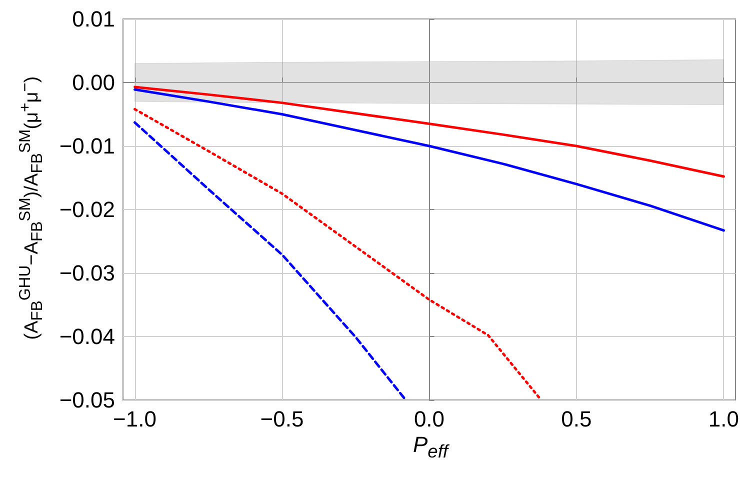 This screenshot has width=750, height=480. Describe the element at coordinates (724, 419) in the screenshot. I see `x-tick-label: 1.0` at that location.